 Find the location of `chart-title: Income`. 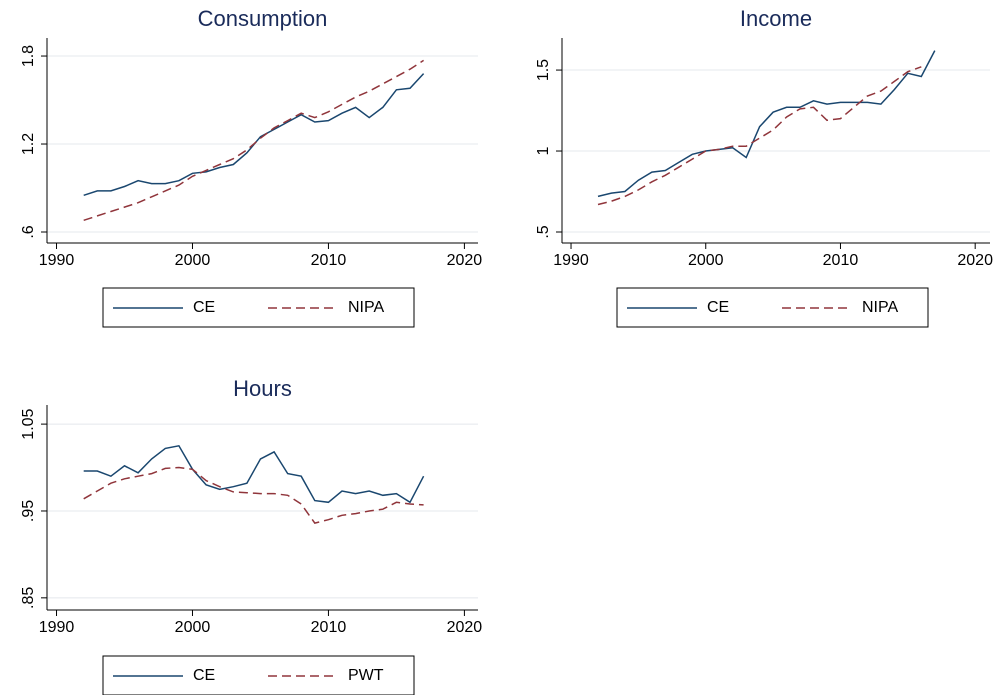

chart-title: Income is located at coordinates (776, 18).